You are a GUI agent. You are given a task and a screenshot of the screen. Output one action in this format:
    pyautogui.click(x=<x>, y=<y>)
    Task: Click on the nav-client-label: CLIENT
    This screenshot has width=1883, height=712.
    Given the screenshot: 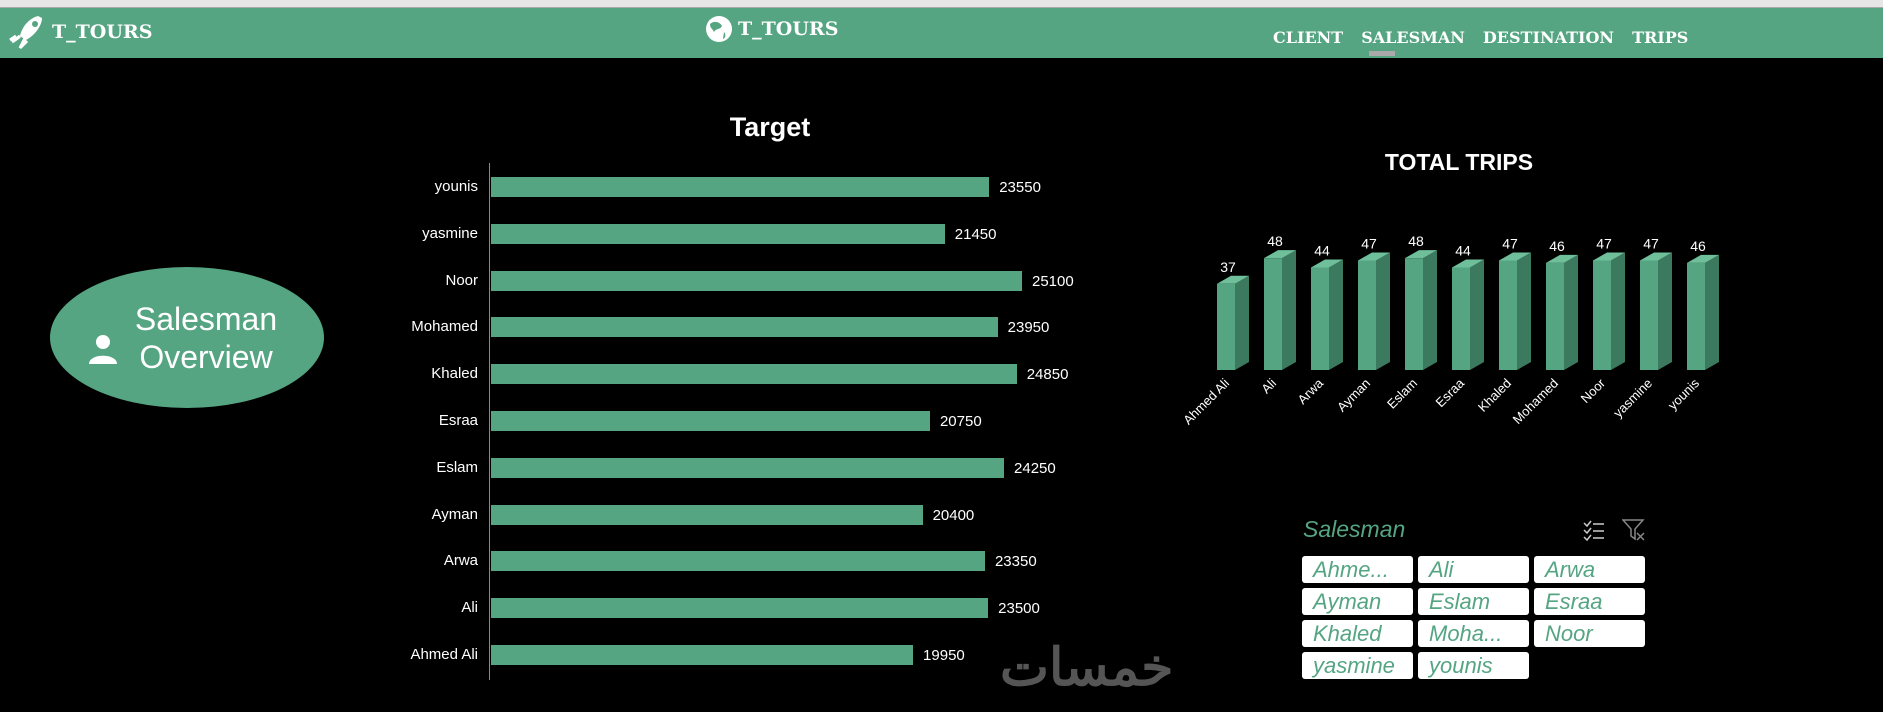 What is the action you would take?
    pyautogui.click(x=1308, y=37)
    